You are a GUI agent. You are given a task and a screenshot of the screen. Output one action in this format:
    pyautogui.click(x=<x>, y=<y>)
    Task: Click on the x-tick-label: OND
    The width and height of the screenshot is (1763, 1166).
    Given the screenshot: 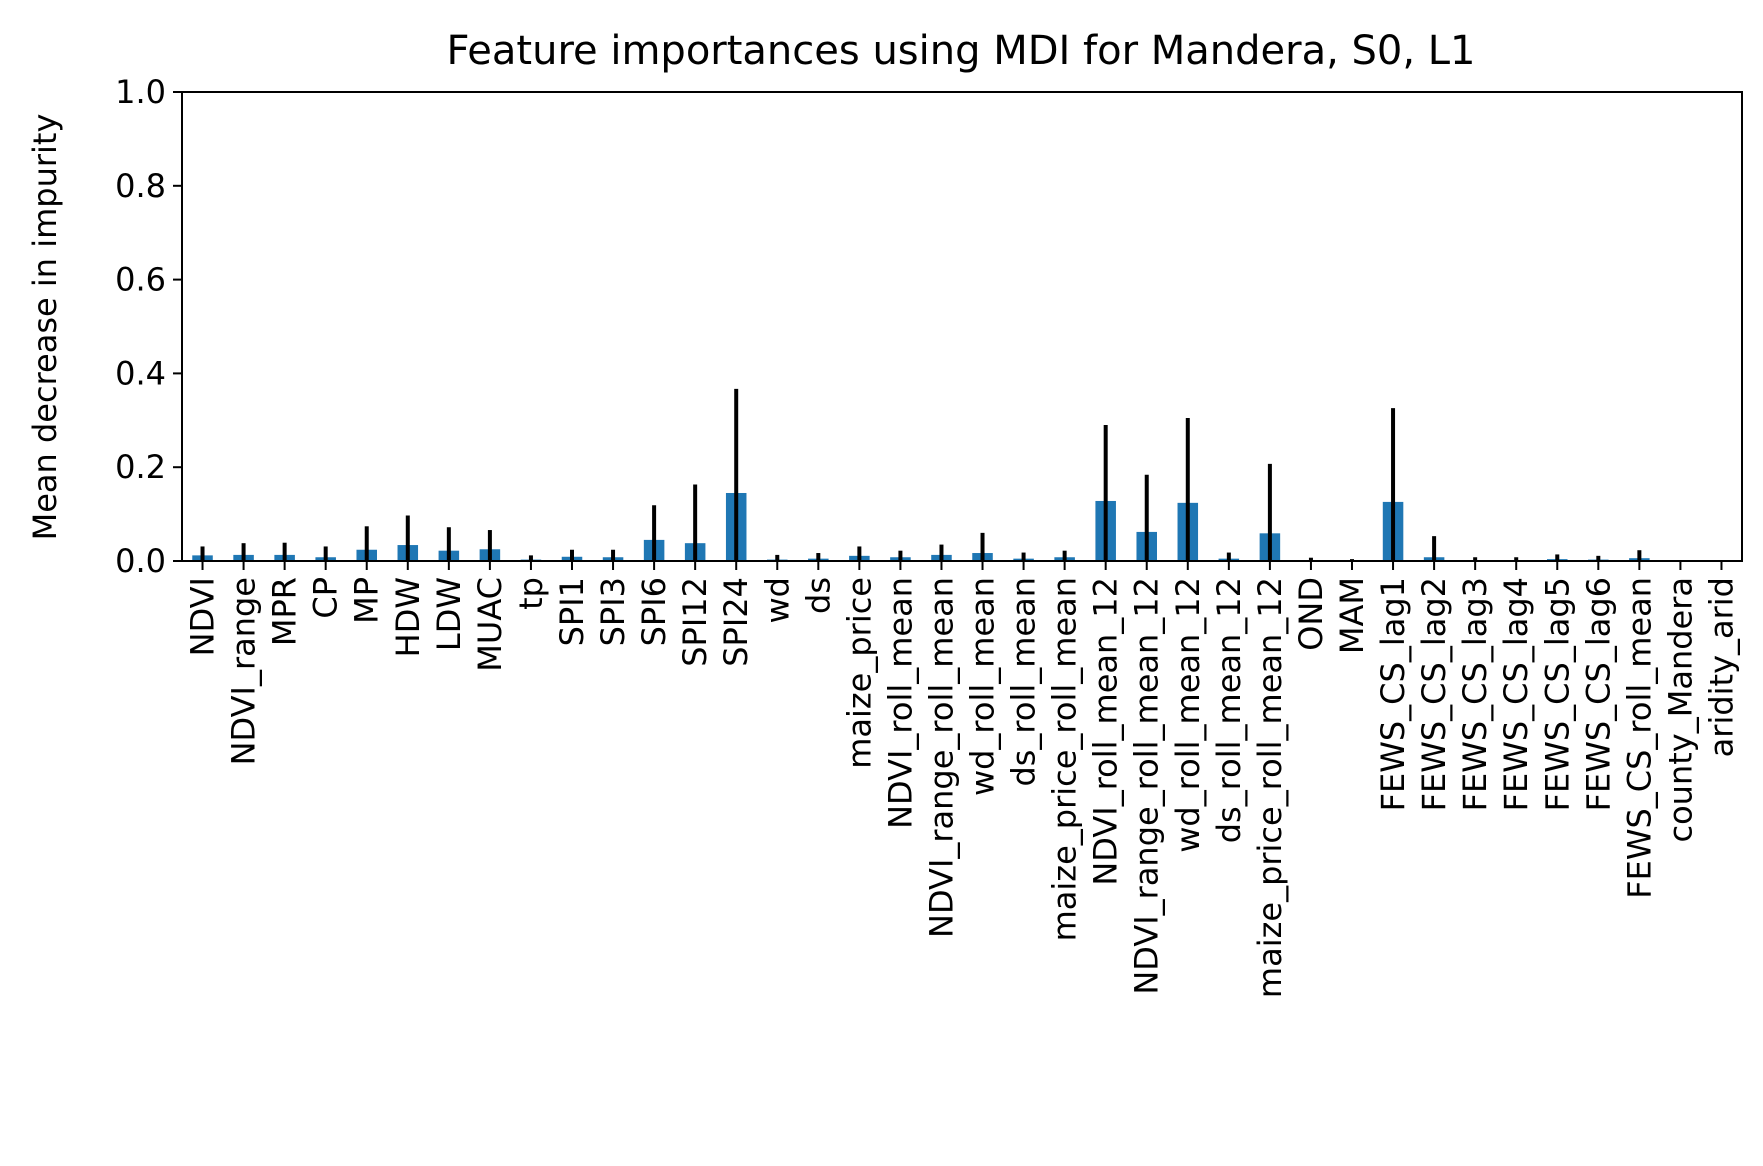 What is the action you would take?
    pyautogui.click(x=1311, y=614)
    